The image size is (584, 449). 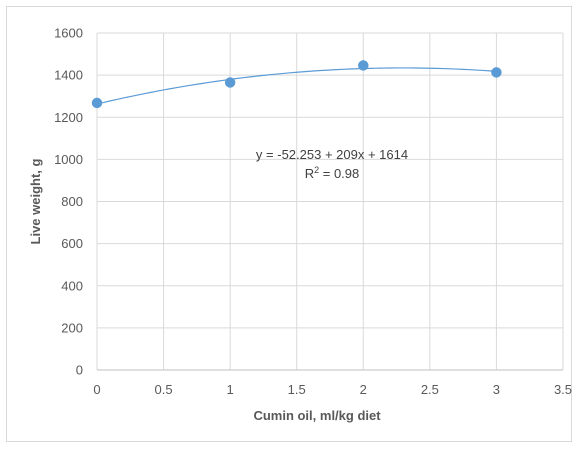 I want to click on y-tick-label: 1200, so click(x=68, y=117).